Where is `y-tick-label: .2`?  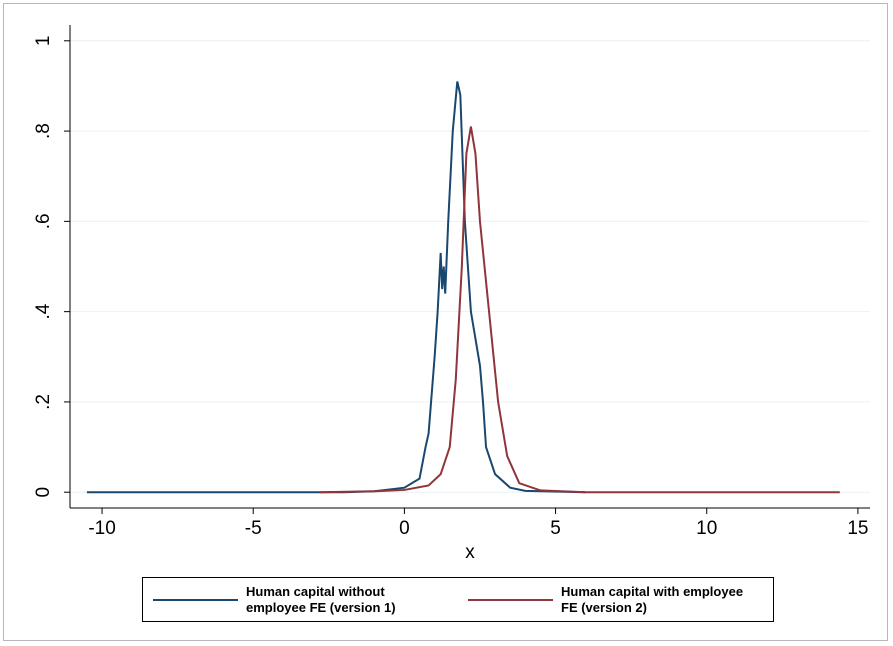
y-tick-label: .2 is located at coordinates (43, 402).